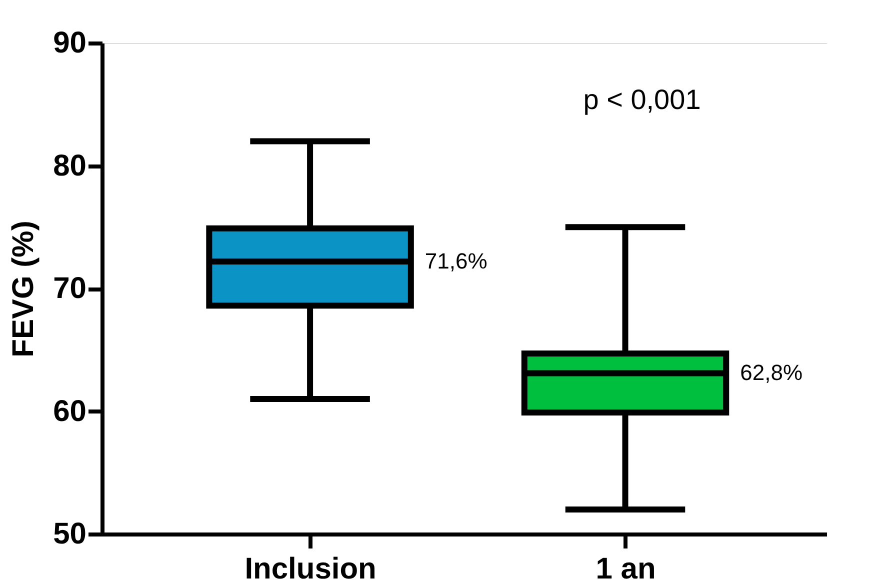 This screenshot has width=870, height=587. I want to click on annotation: 71,6%, so click(456, 261).